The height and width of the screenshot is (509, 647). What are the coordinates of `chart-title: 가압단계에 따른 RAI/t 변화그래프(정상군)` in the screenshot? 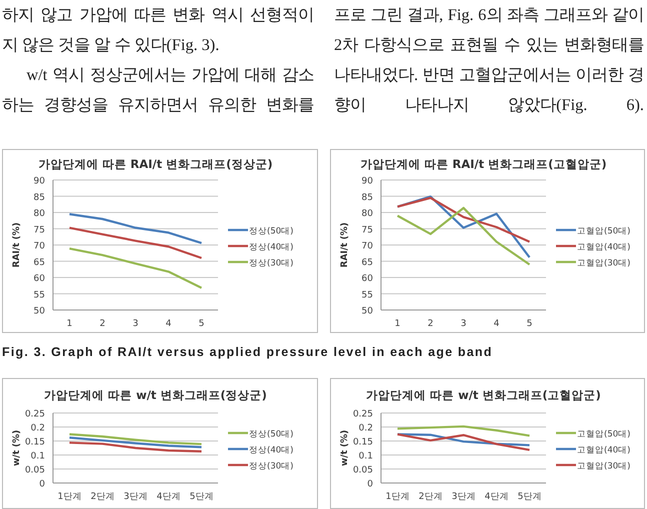 It's located at (155, 164).